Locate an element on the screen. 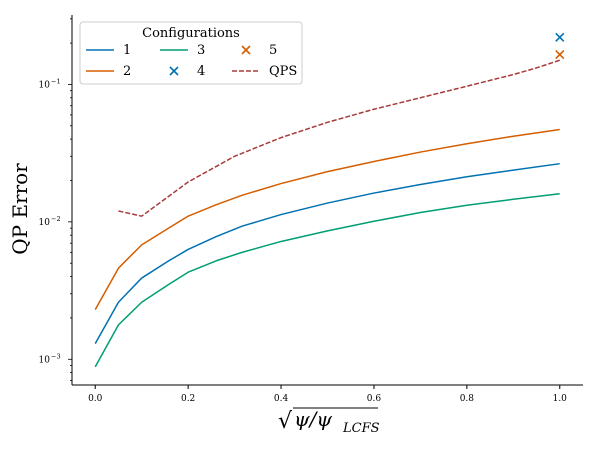  x-tick-label: 0.6 is located at coordinates (374, 399).